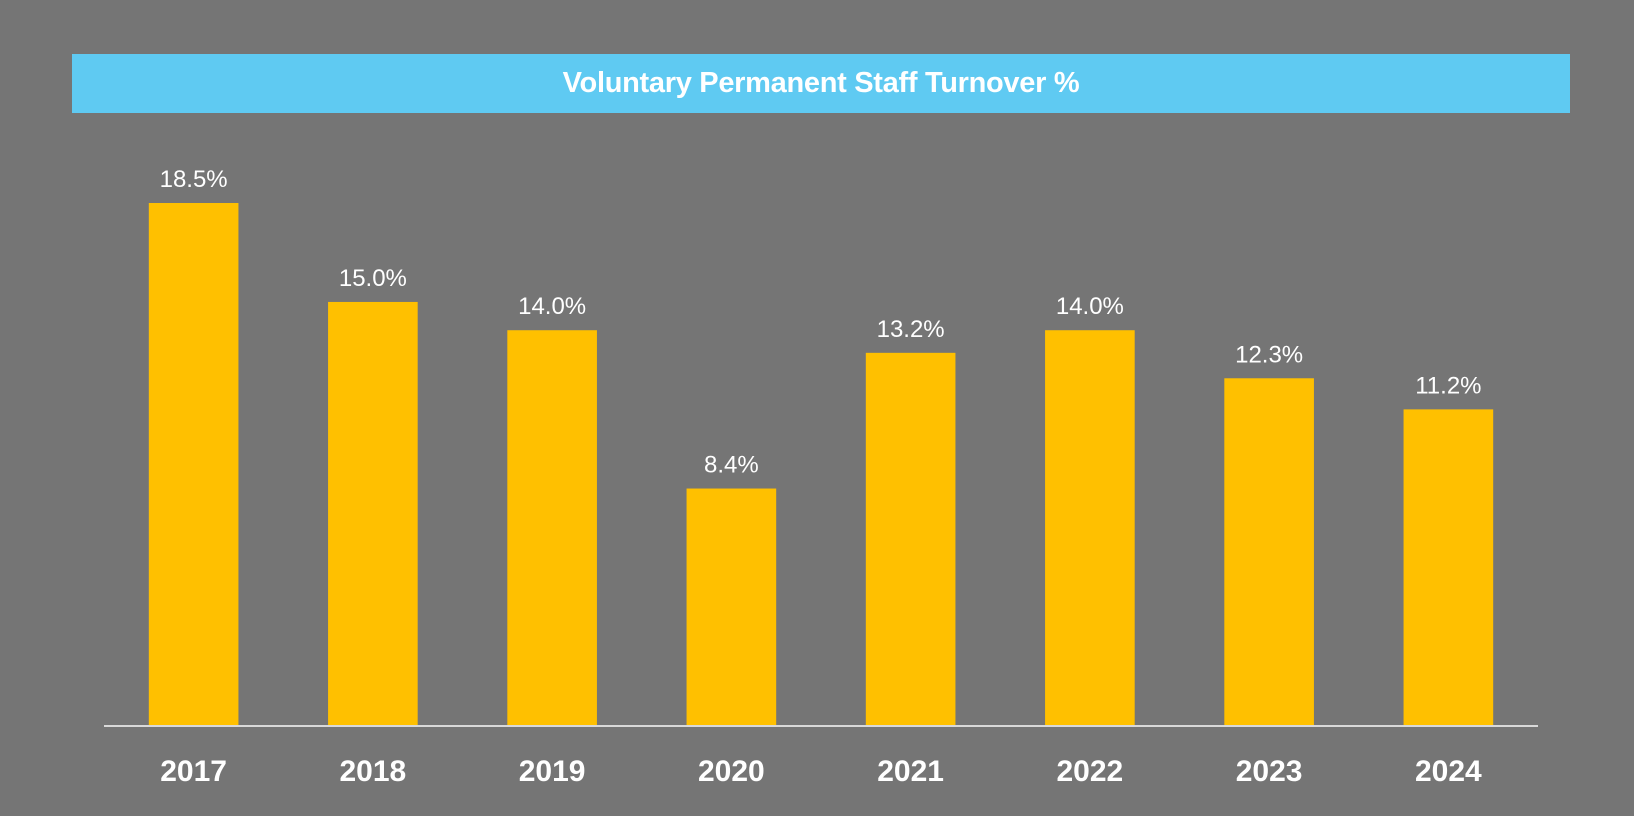 The width and height of the screenshot is (1634, 816). What do you see at coordinates (194, 179) in the screenshot?
I see `data-label-2017: 18.5%` at bounding box center [194, 179].